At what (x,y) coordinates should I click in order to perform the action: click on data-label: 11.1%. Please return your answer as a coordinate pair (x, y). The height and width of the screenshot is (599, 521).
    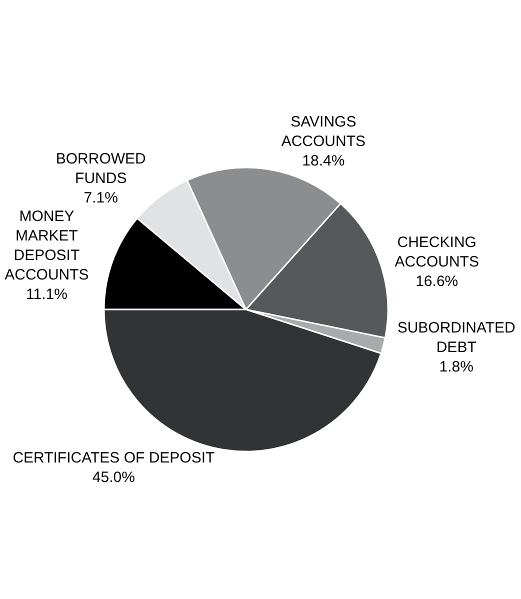
    Looking at the image, I should click on (47, 294).